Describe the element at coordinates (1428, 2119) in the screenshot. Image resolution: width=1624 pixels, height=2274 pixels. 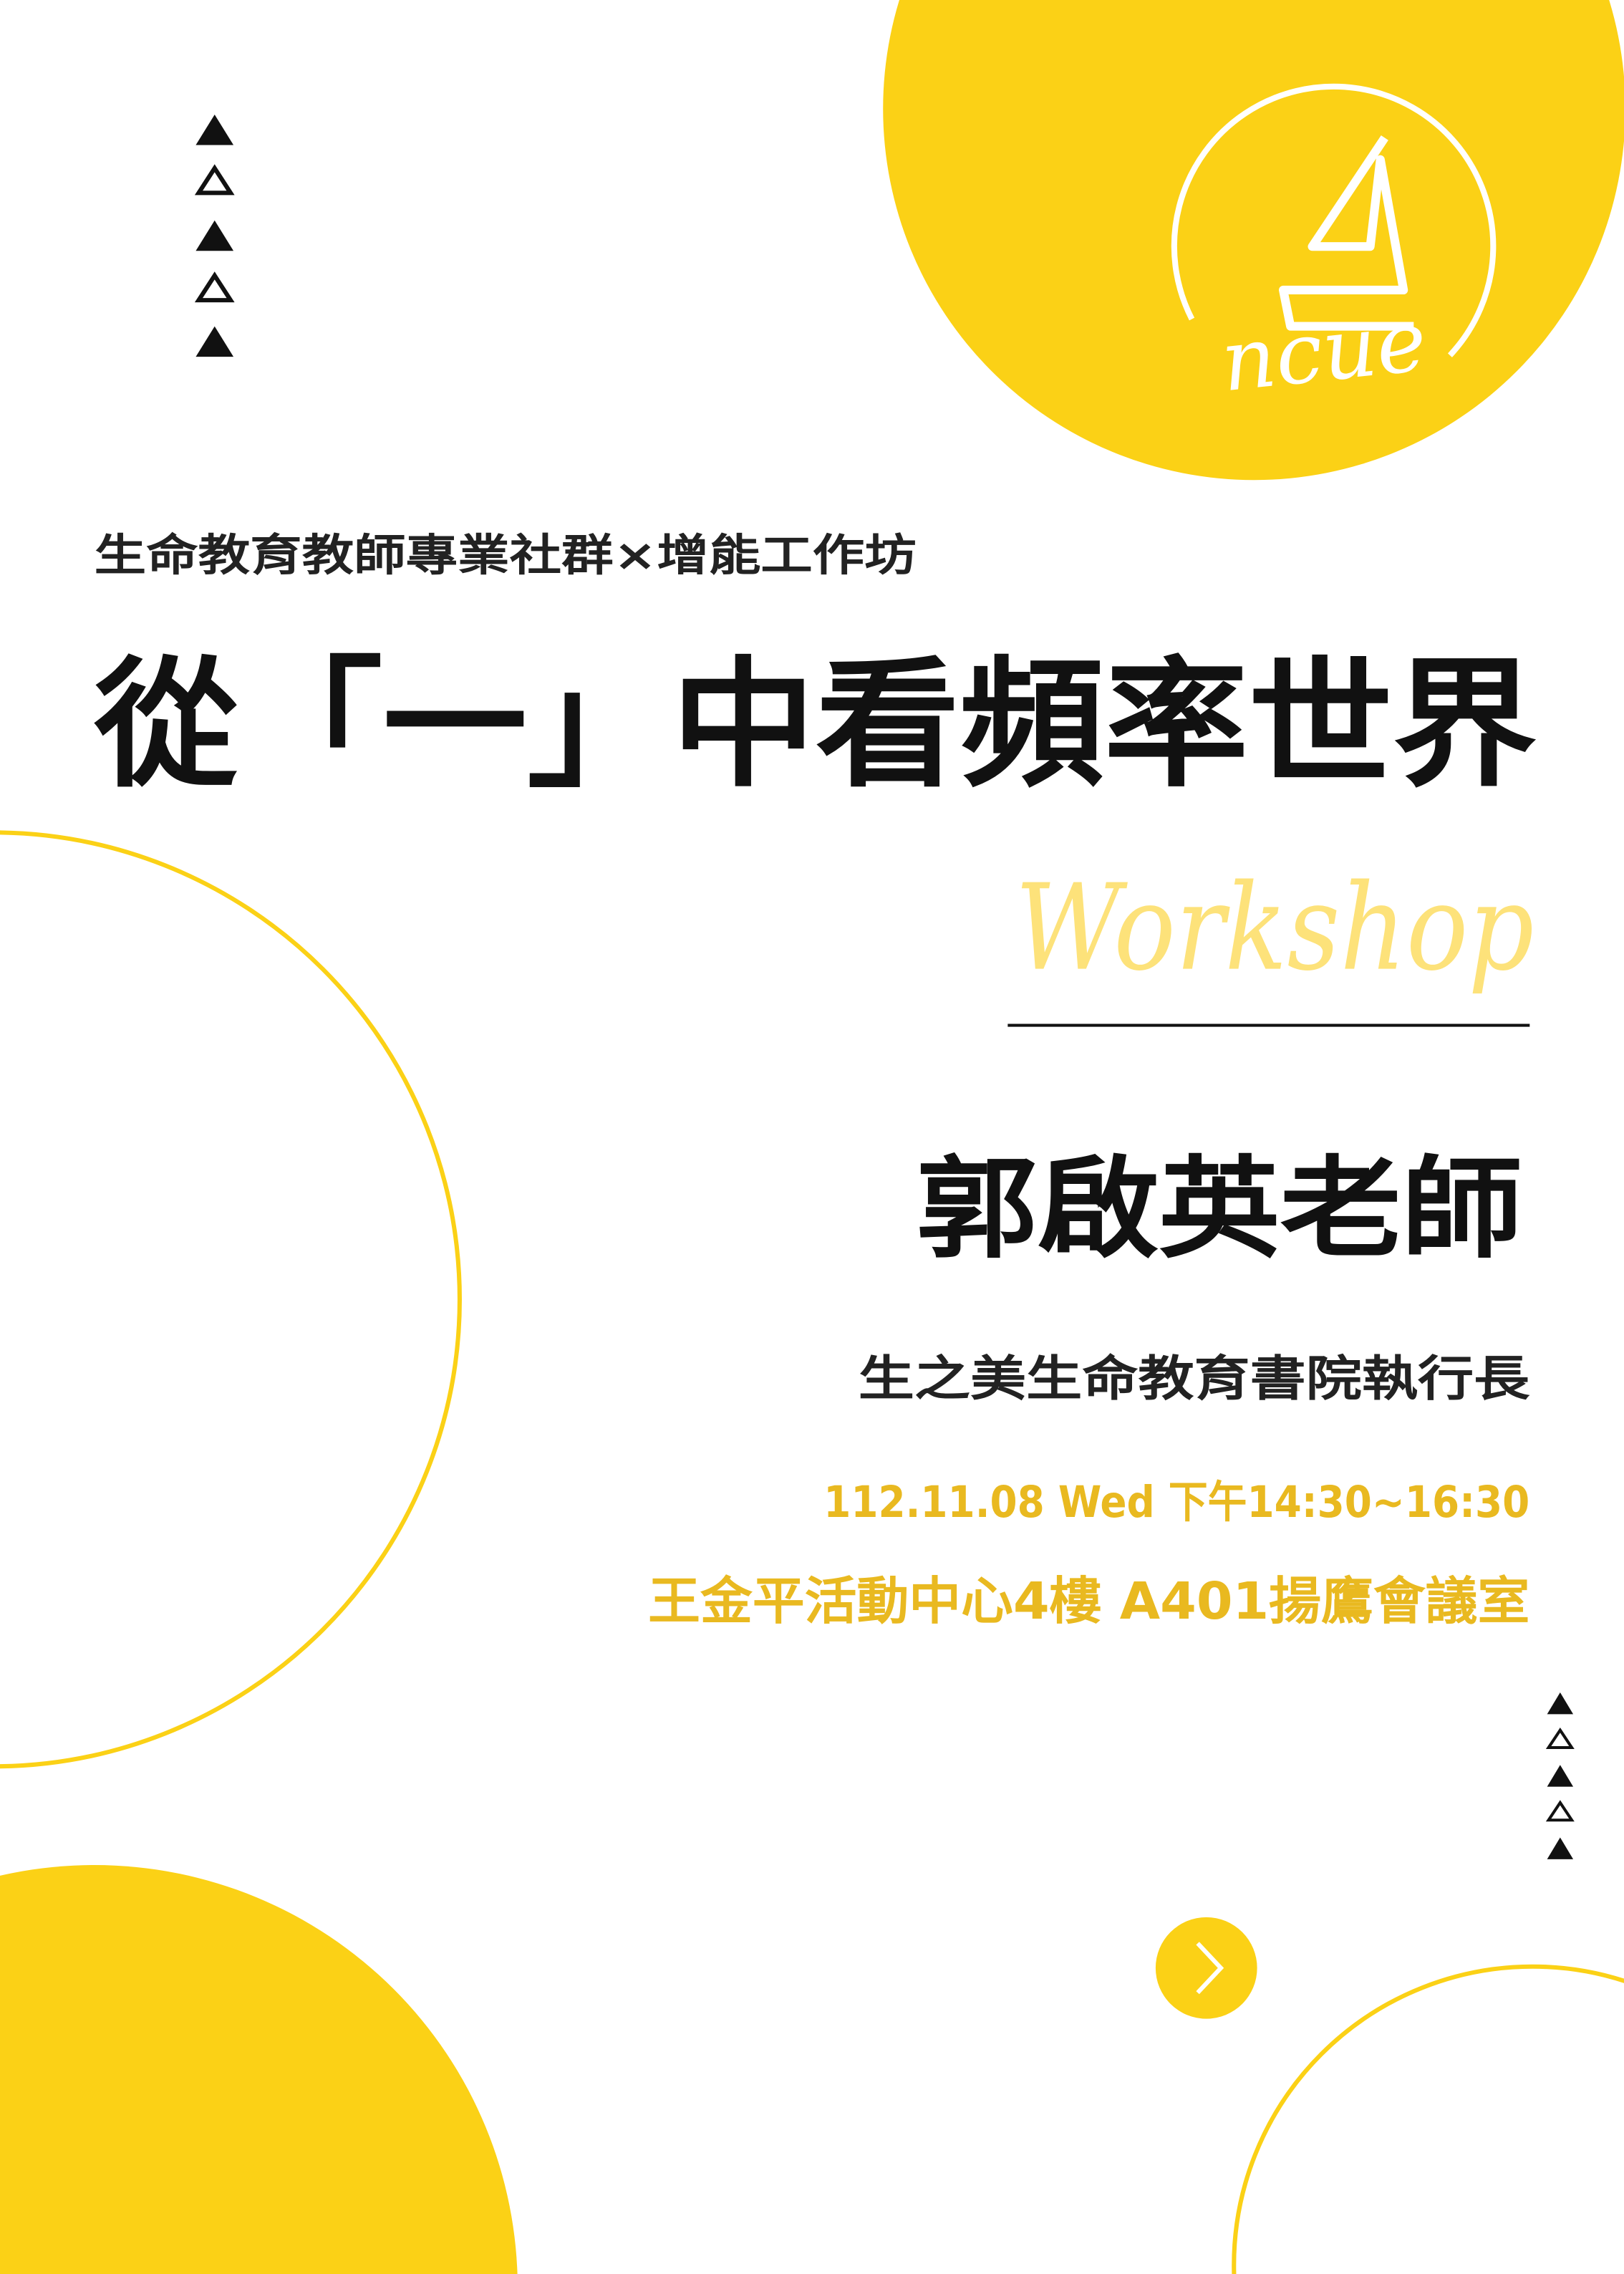
I see `bottom-right-ring` at that location.